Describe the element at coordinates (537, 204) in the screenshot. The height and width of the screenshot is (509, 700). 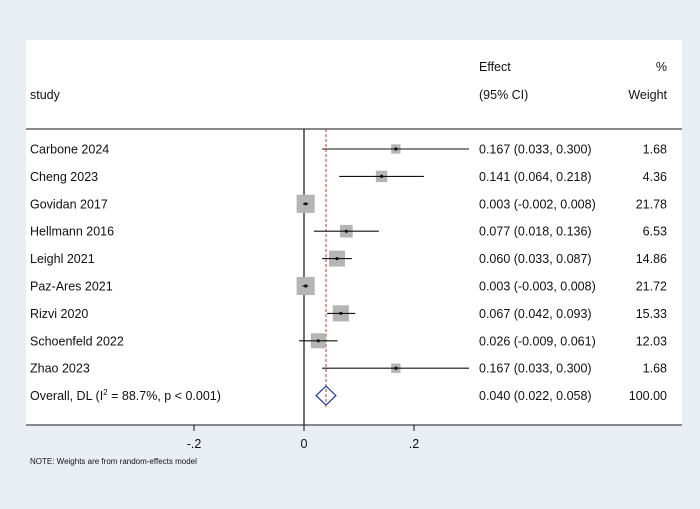
I see `effect-ci-text: 0.003 (-0.002, 0.008)` at that location.